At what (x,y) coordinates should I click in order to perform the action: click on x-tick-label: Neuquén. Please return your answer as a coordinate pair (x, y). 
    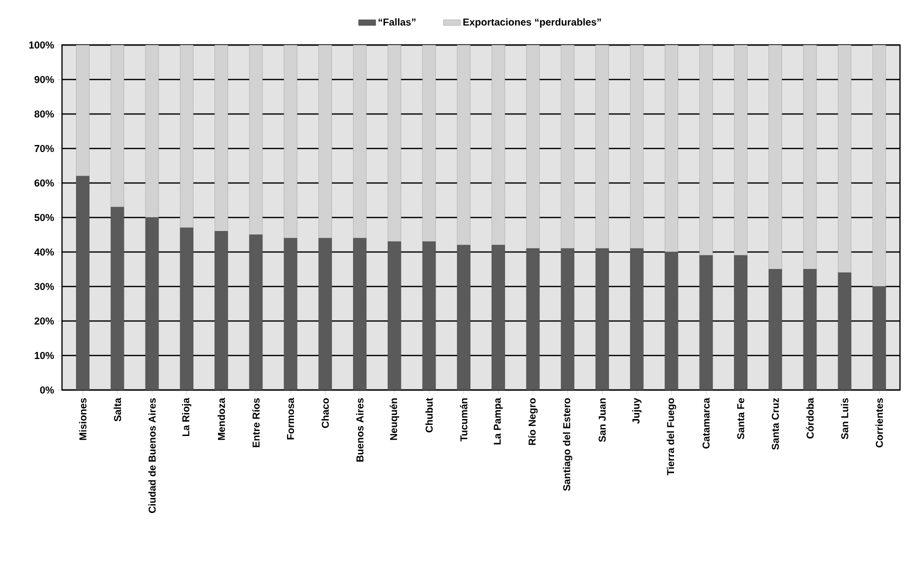
    Looking at the image, I should click on (395, 419).